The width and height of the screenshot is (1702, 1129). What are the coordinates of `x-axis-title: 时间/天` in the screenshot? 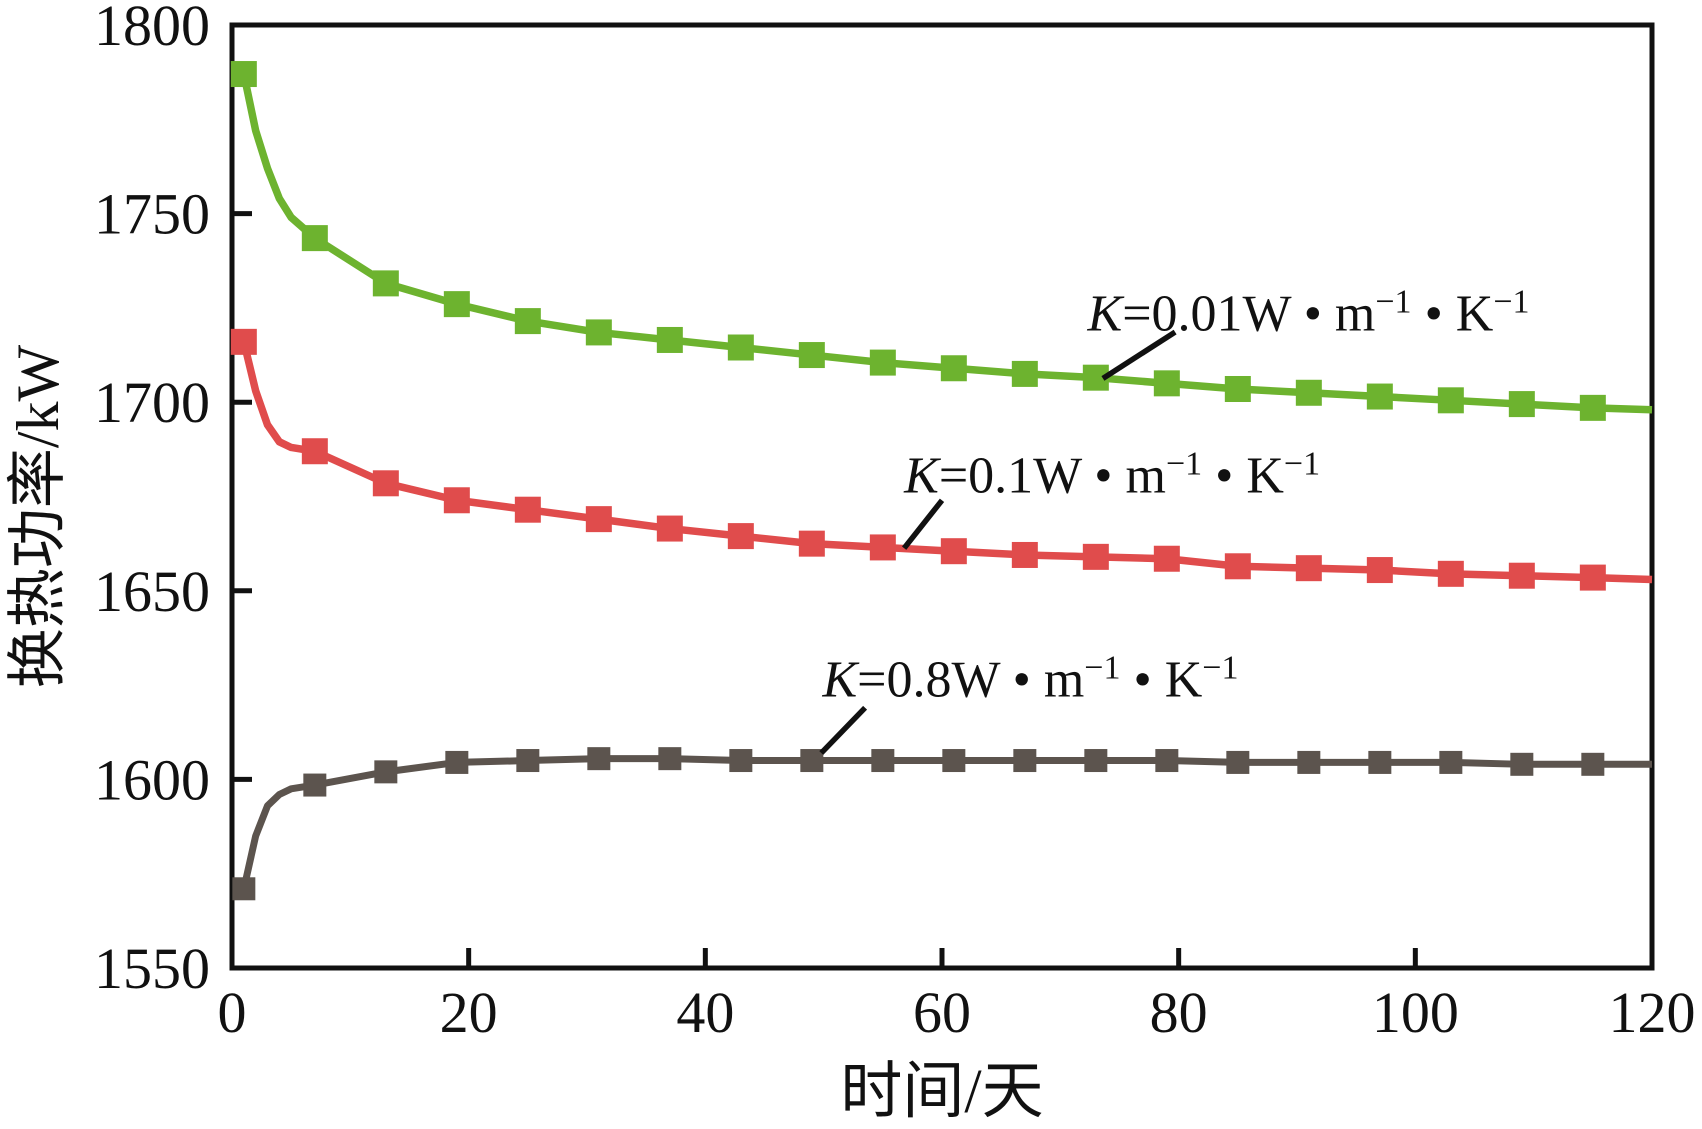 It's located at (941, 1092).